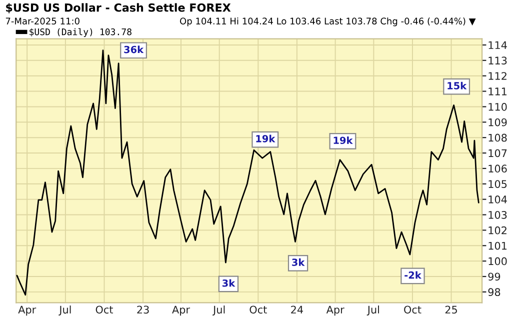 The image size is (520, 318). Describe the element at coordinates (497, 106) in the screenshot. I see `y-tick-label: 110` at that location.